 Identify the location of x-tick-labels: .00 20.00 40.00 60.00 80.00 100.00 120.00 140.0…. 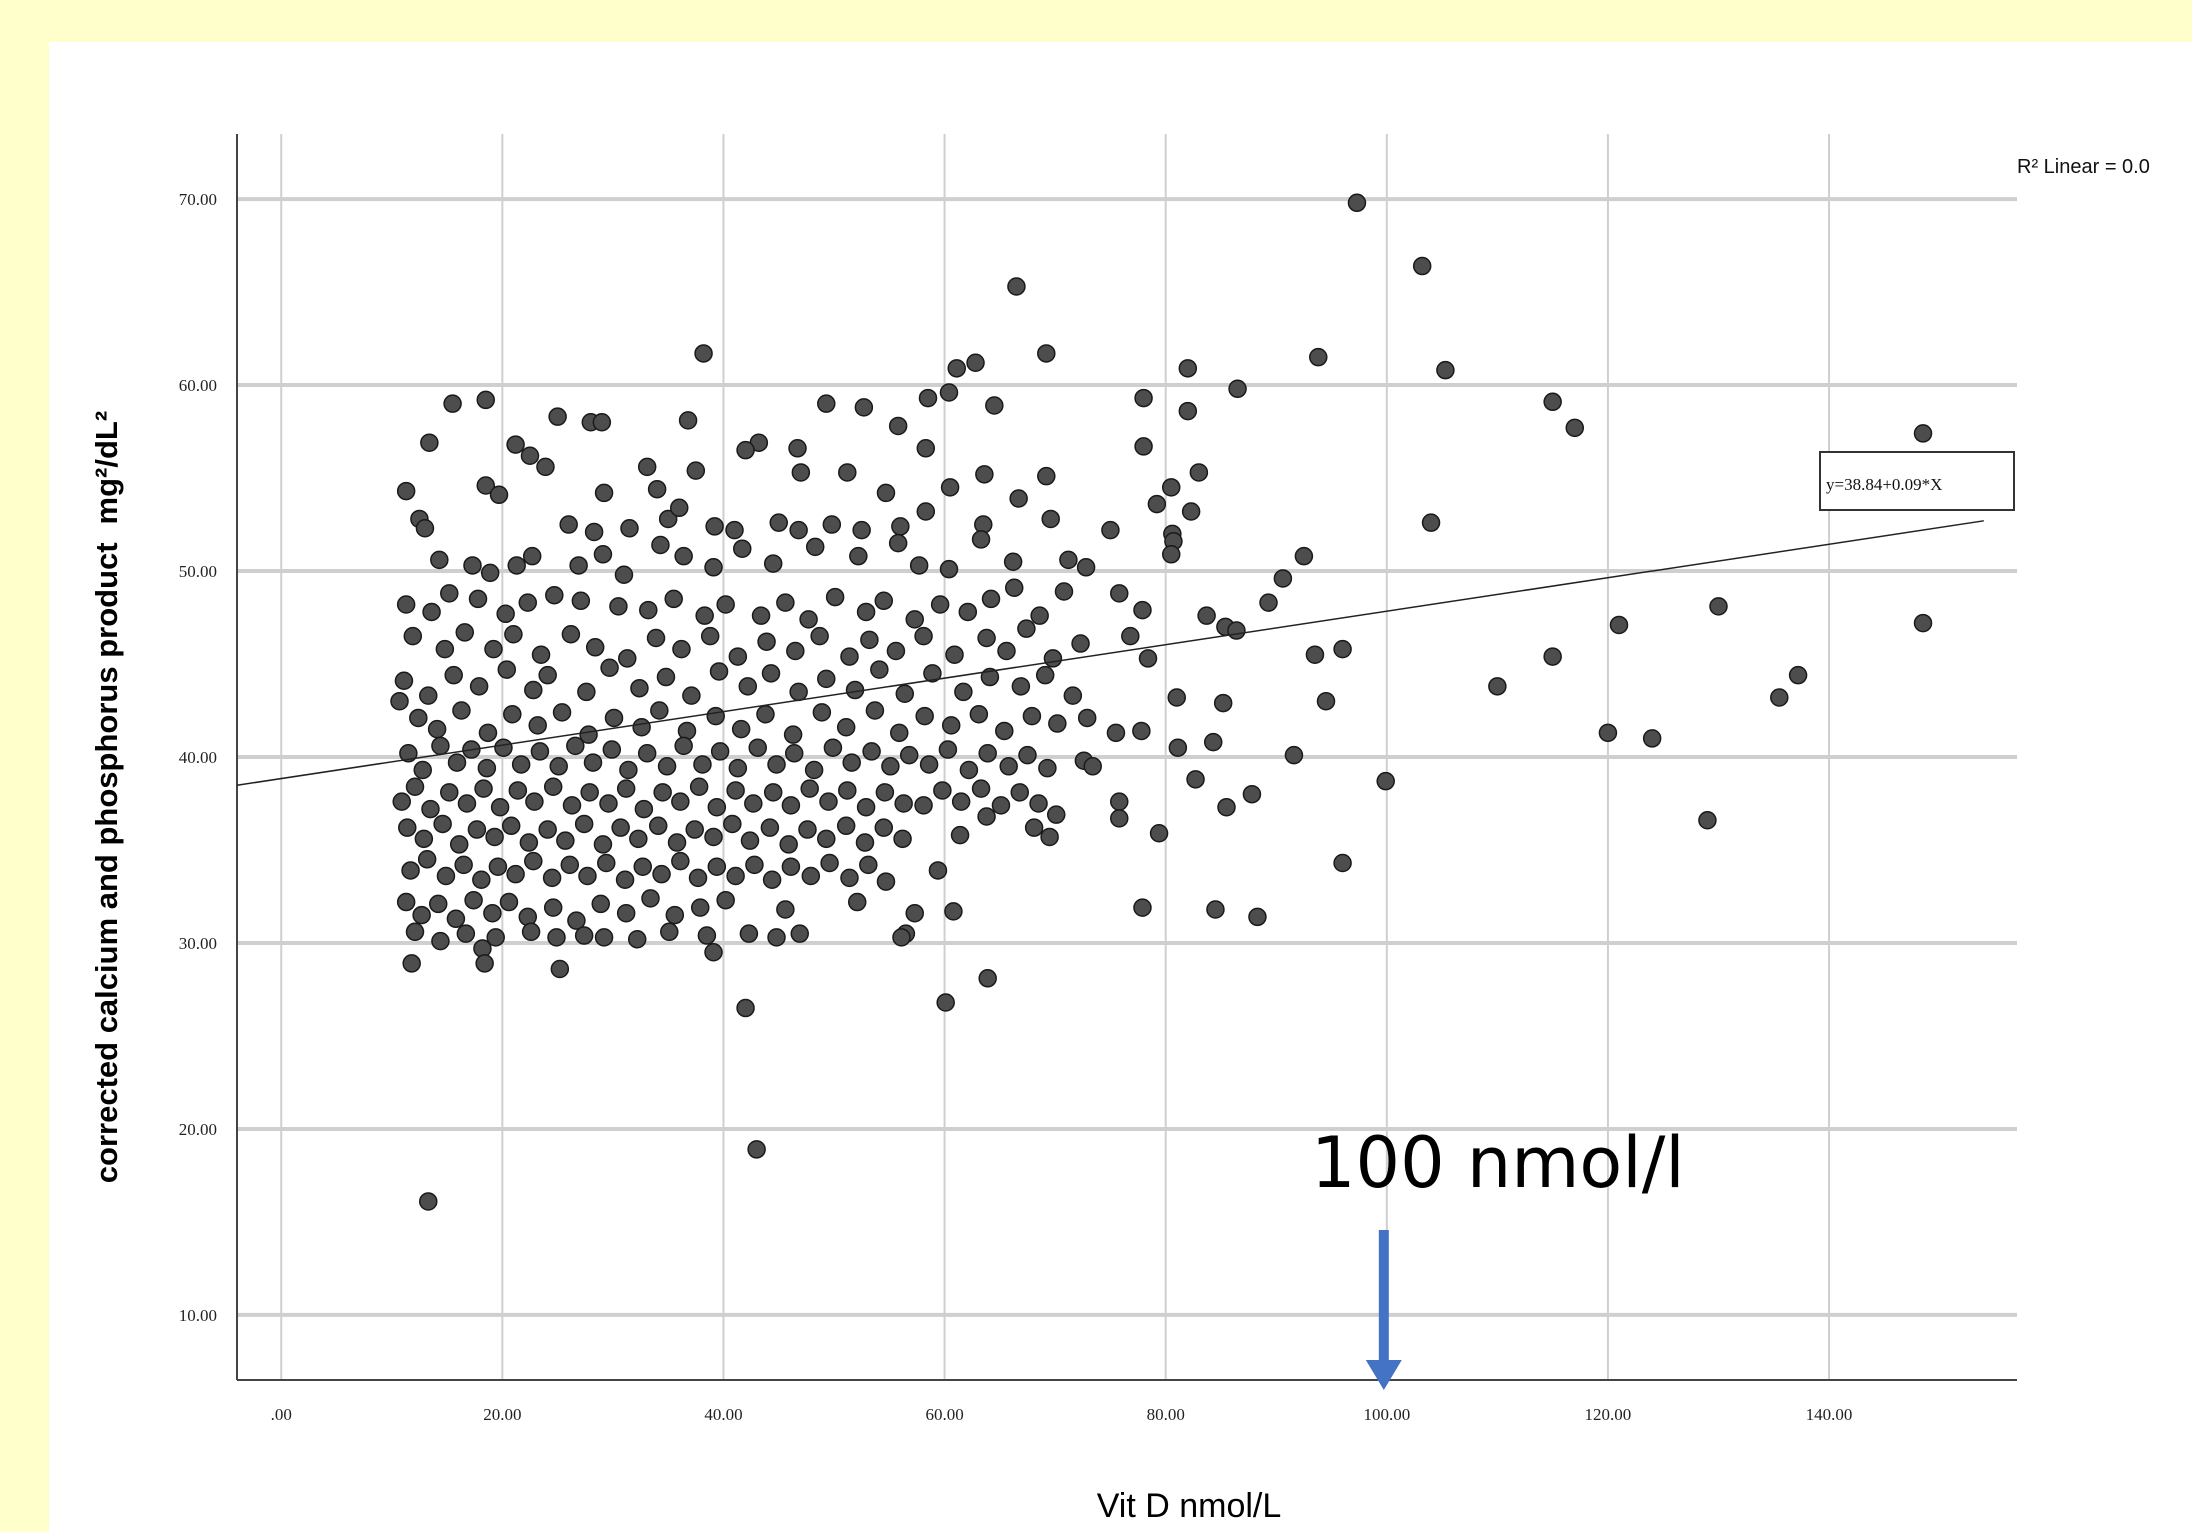
(1062, 1414).